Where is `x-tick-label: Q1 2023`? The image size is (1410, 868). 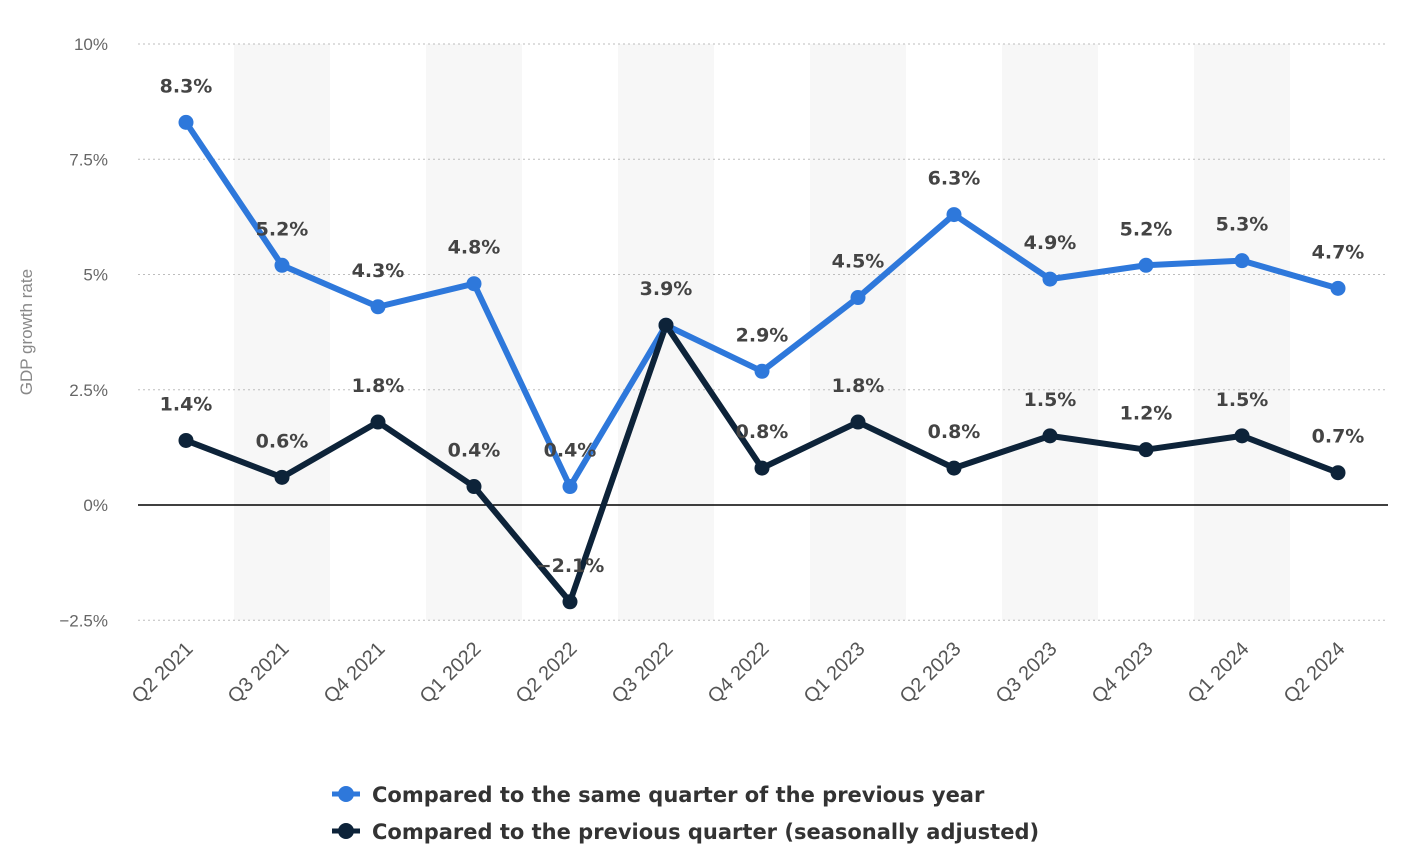 x-tick-label: Q1 2023 is located at coordinates (835, 673).